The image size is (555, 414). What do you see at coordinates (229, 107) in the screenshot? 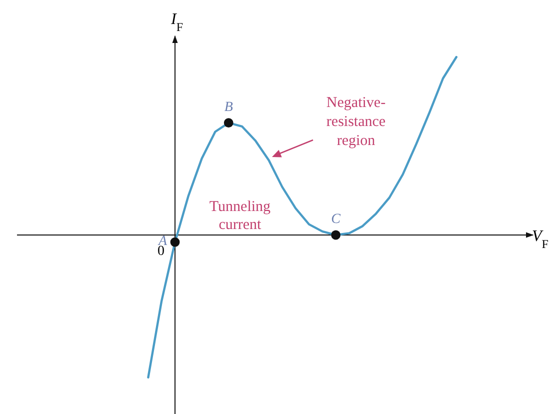
I see `annotation: B` at bounding box center [229, 107].